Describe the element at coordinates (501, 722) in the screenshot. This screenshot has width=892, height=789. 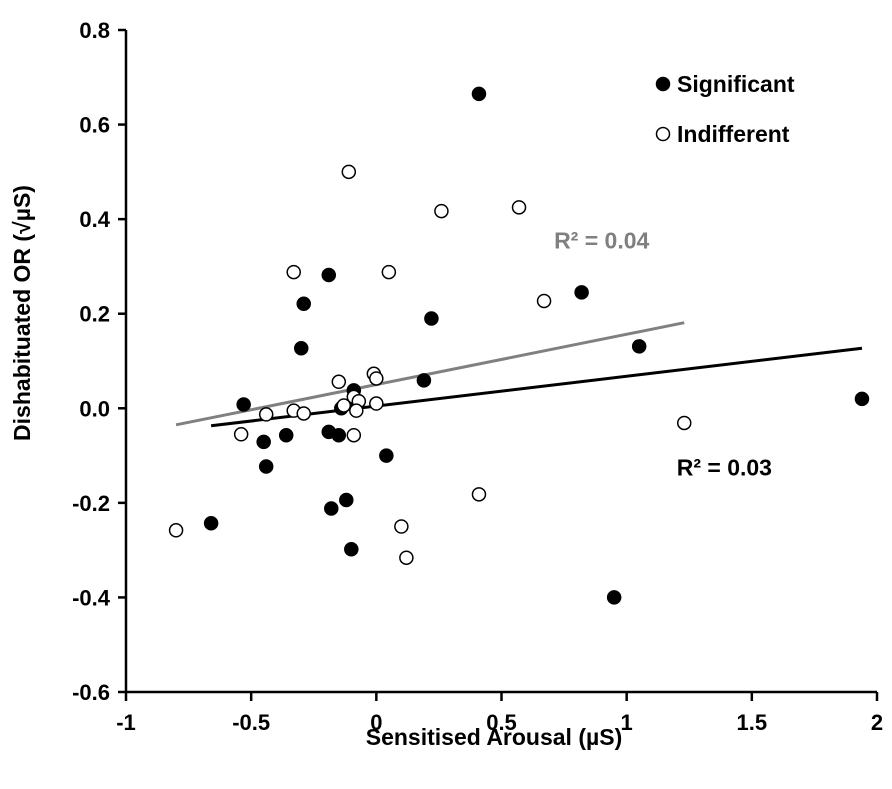
I see `x-tick-label: 0.5` at that location.